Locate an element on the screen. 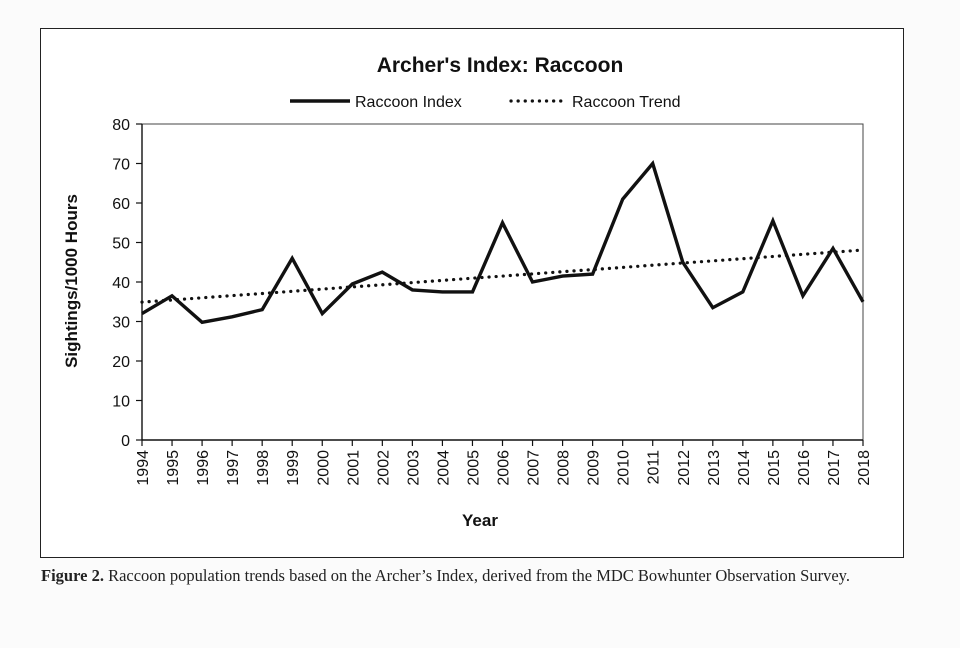 Image resolution: width=960 pixels, height=648 pixels. x-tick-label: 2012 is located at coordinates (684, 468).